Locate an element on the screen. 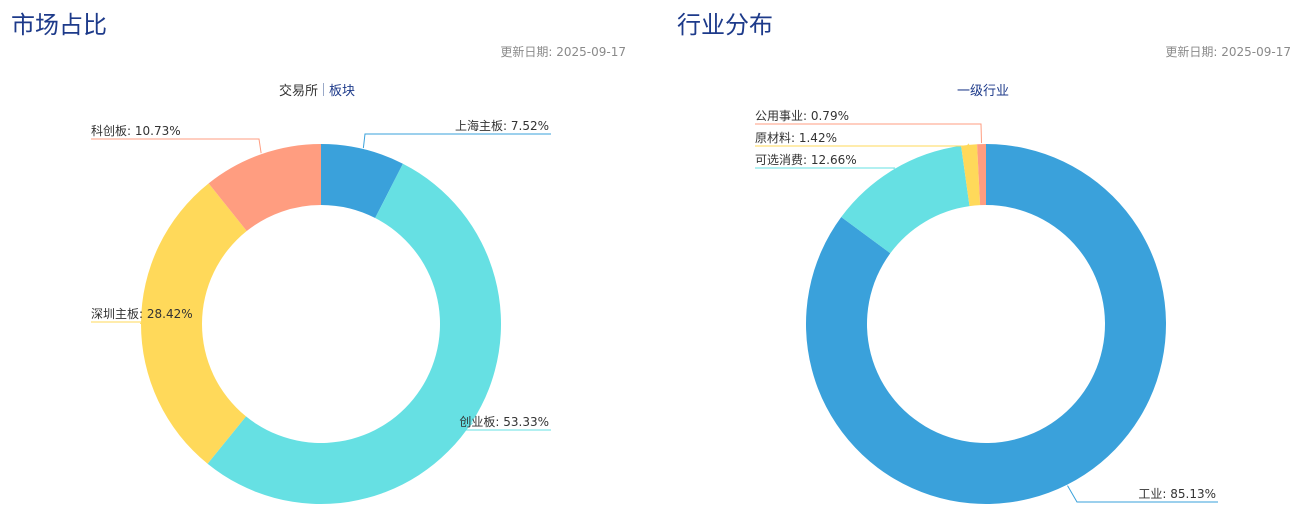 This screenshot has width=1302, height=521. market-slice-label-3: 科创板: 10.73% is located at coordinates (136, 131).